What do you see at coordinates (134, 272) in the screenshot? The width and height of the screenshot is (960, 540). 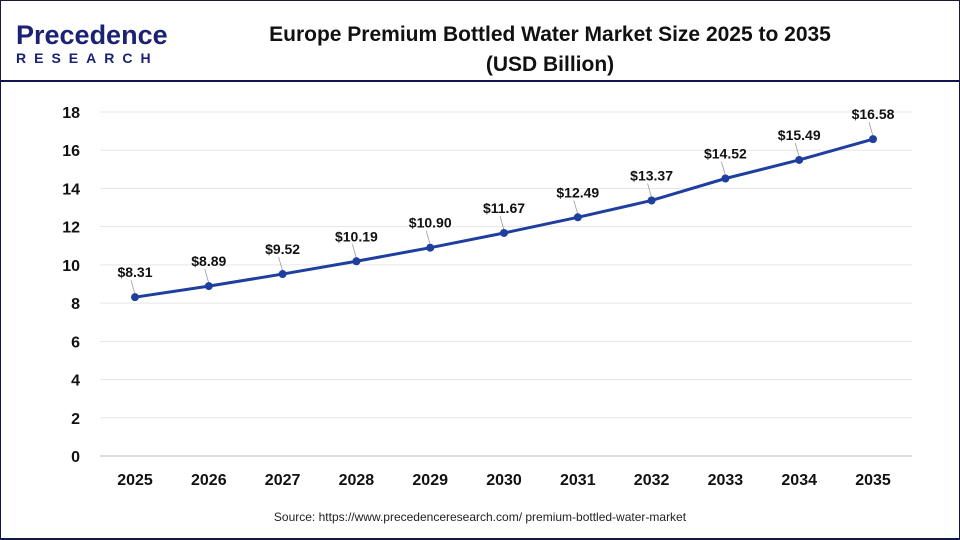 I see `data-label: $8.31` at bounding box center [134, 272].